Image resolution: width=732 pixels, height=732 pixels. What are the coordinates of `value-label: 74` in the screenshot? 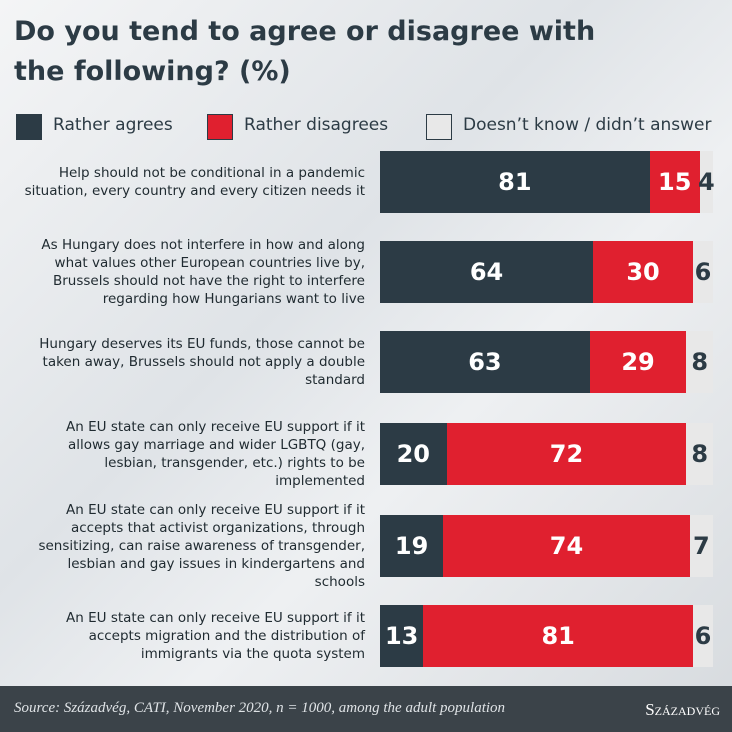 It's located at (566, 546).